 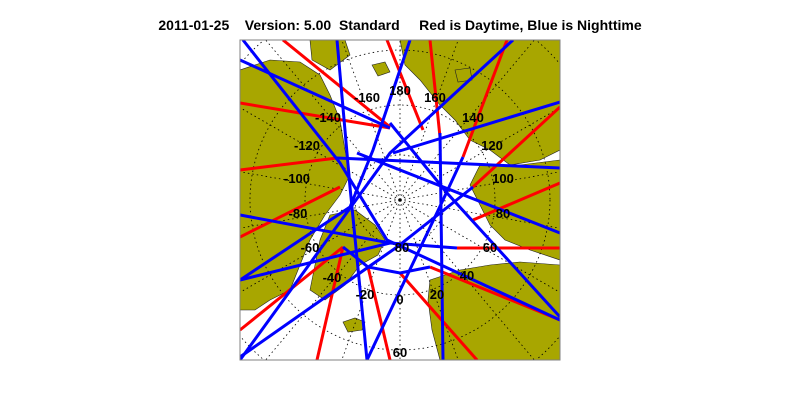 I want to click on longitude-label: 140, so click(x=473, y=117).